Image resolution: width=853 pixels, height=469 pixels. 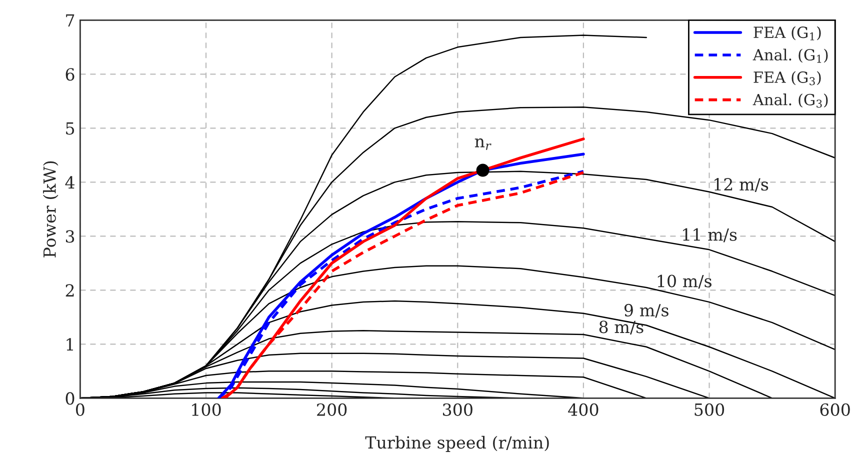 I want to click on x-tick-label: 200, so click(x=332, y=409).